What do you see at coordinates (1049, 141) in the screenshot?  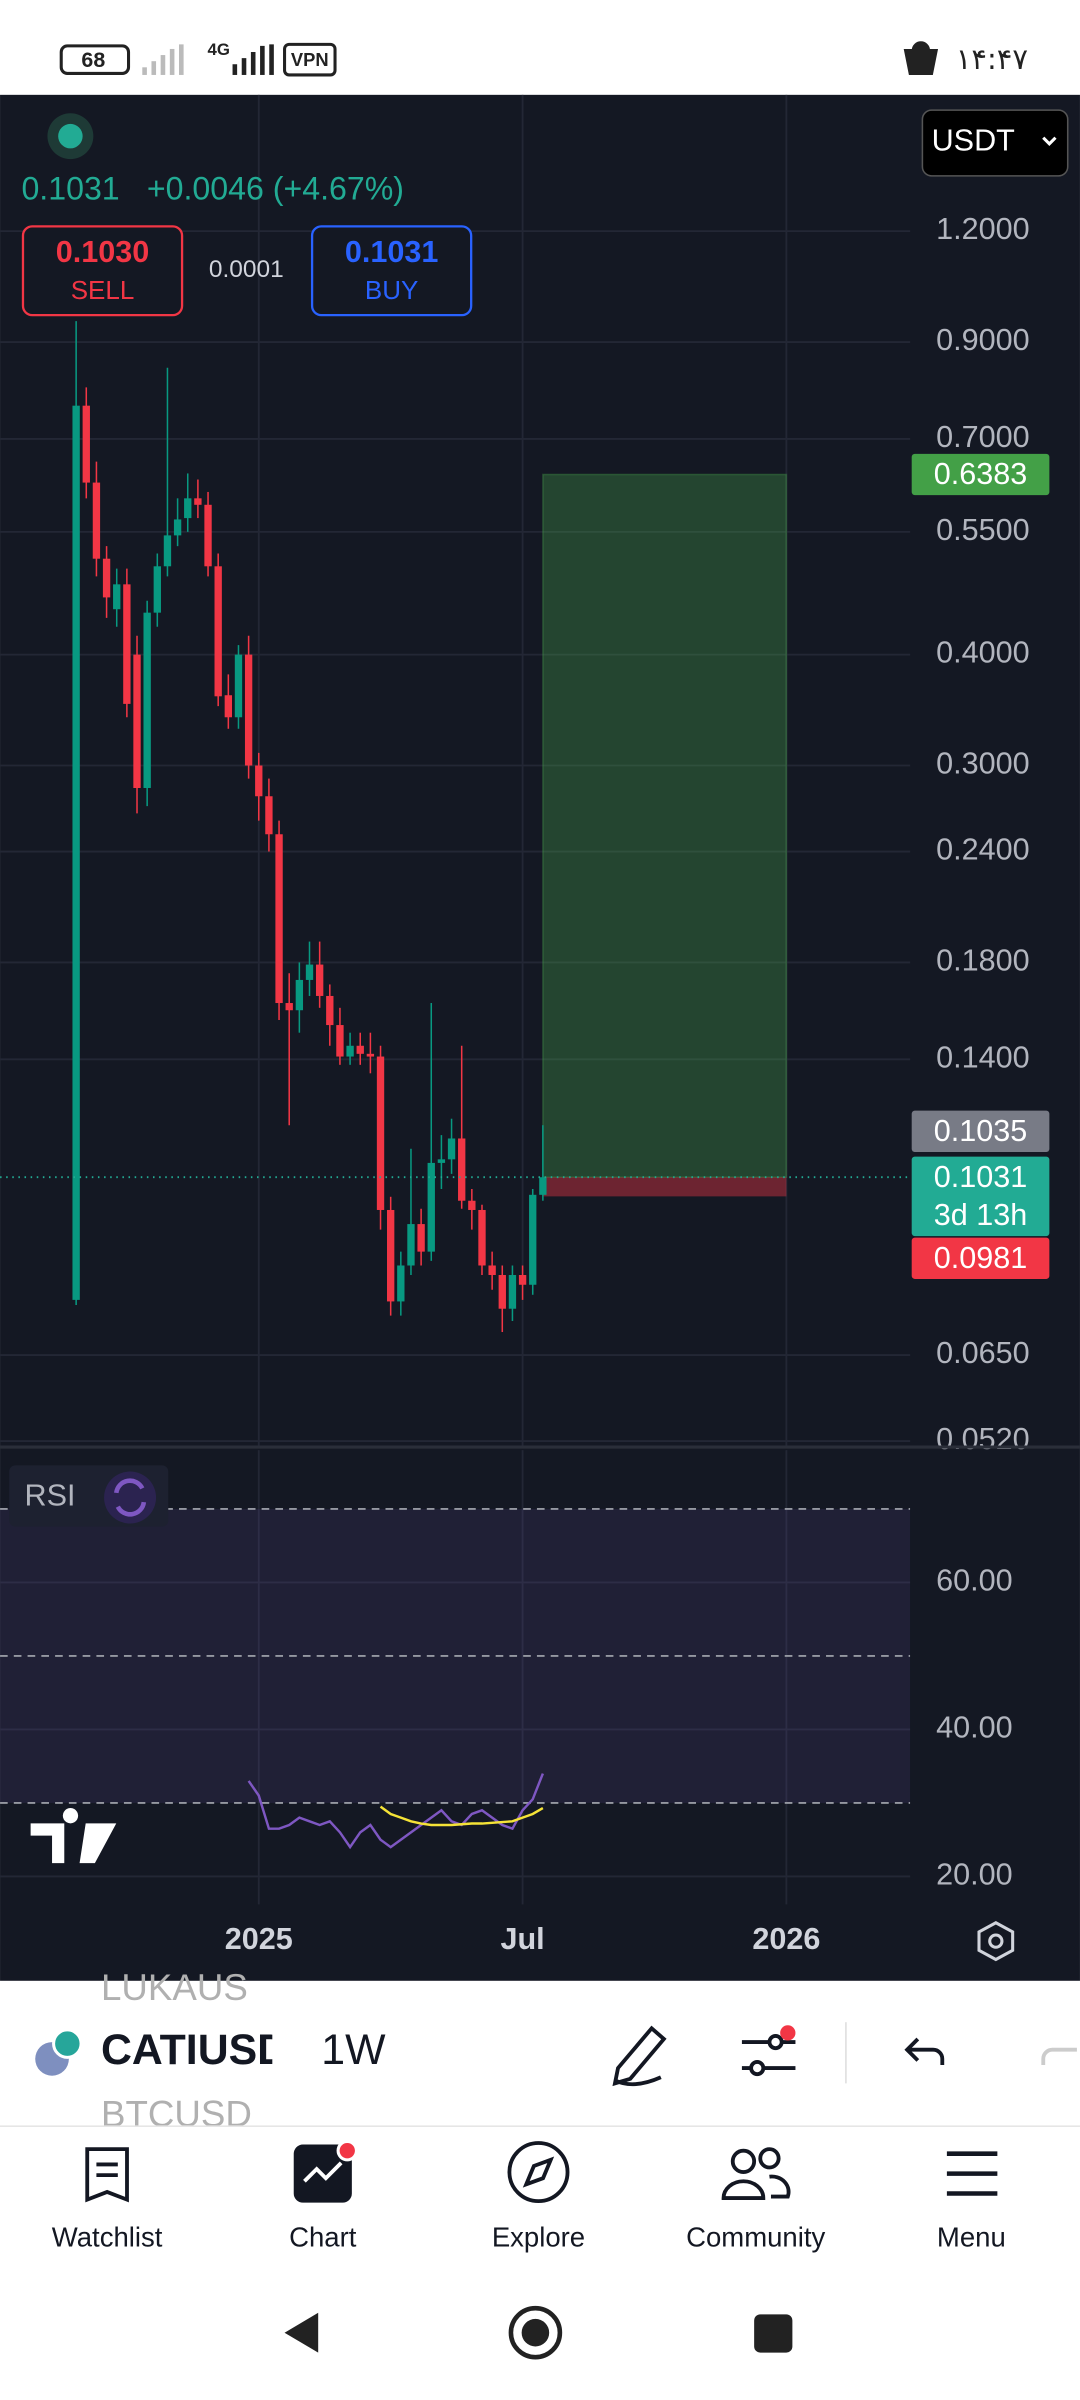 I see `chevron` at bounding box center [1049, 141].